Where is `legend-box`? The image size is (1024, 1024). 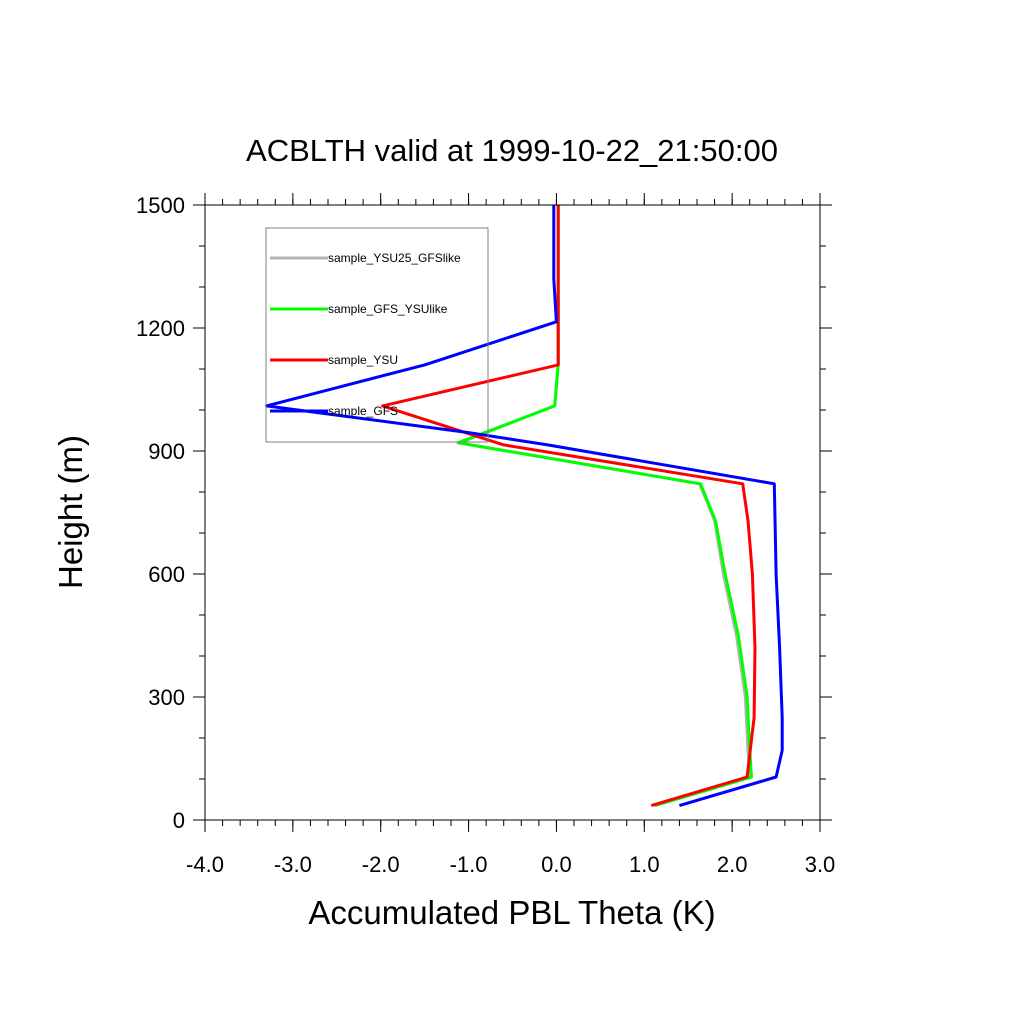 legend-box is located at coordinates (377, 335).